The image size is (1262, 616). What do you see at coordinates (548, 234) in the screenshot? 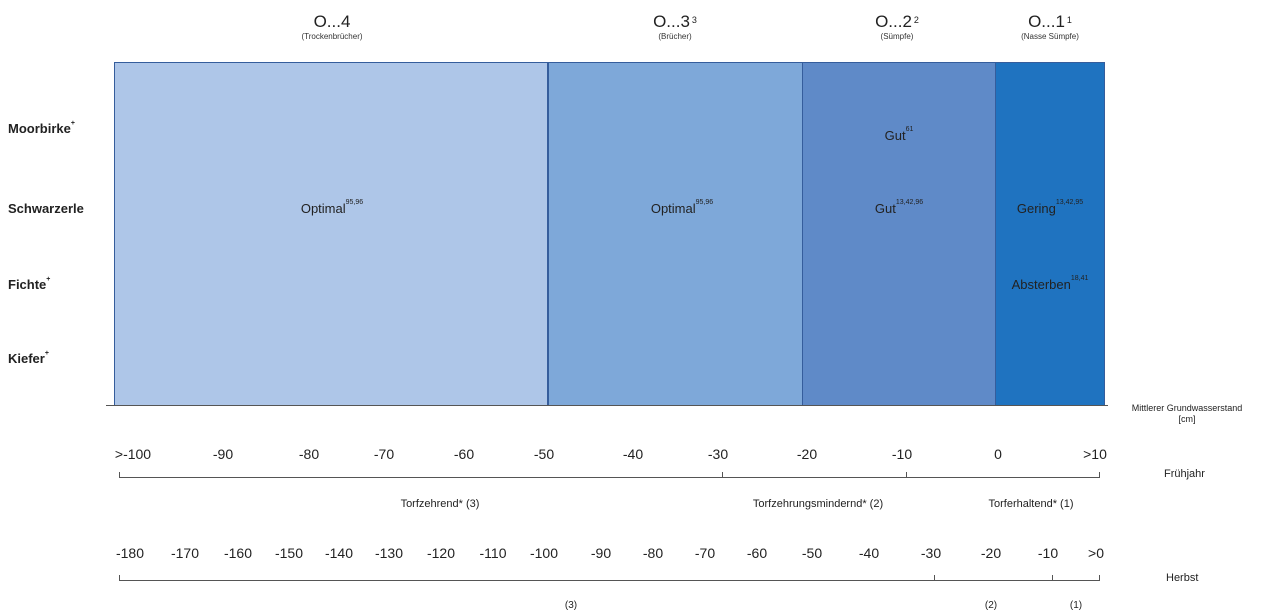
I see `zone-divider` at bounding box center [548, 234].